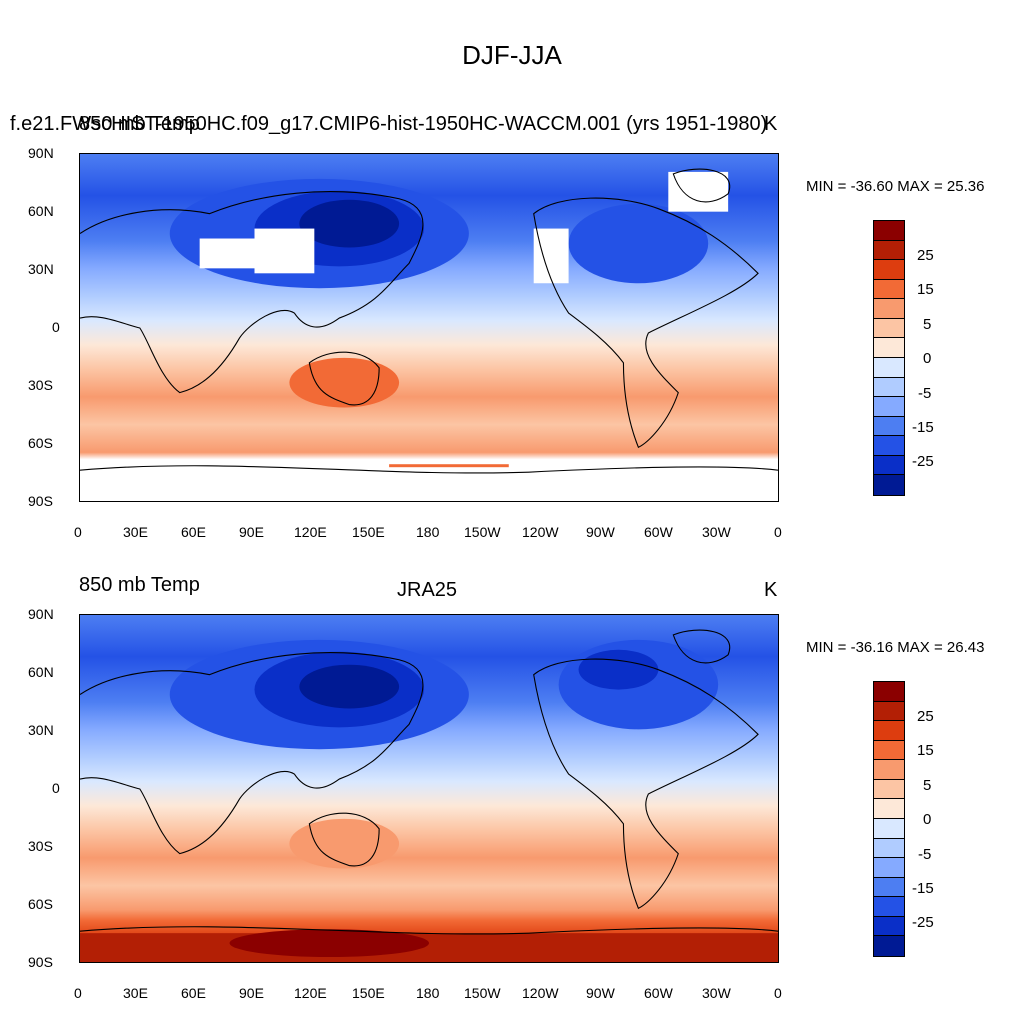  I want to click on panel-2-lon-tick-0-end: 0, so click(778, 993).